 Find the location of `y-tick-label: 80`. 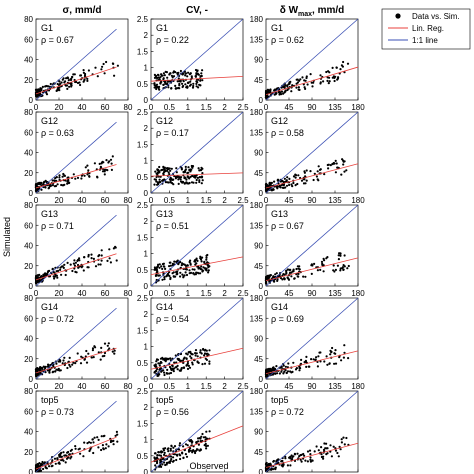

y-tick-label: 80 is located at coordinates (28, 298).